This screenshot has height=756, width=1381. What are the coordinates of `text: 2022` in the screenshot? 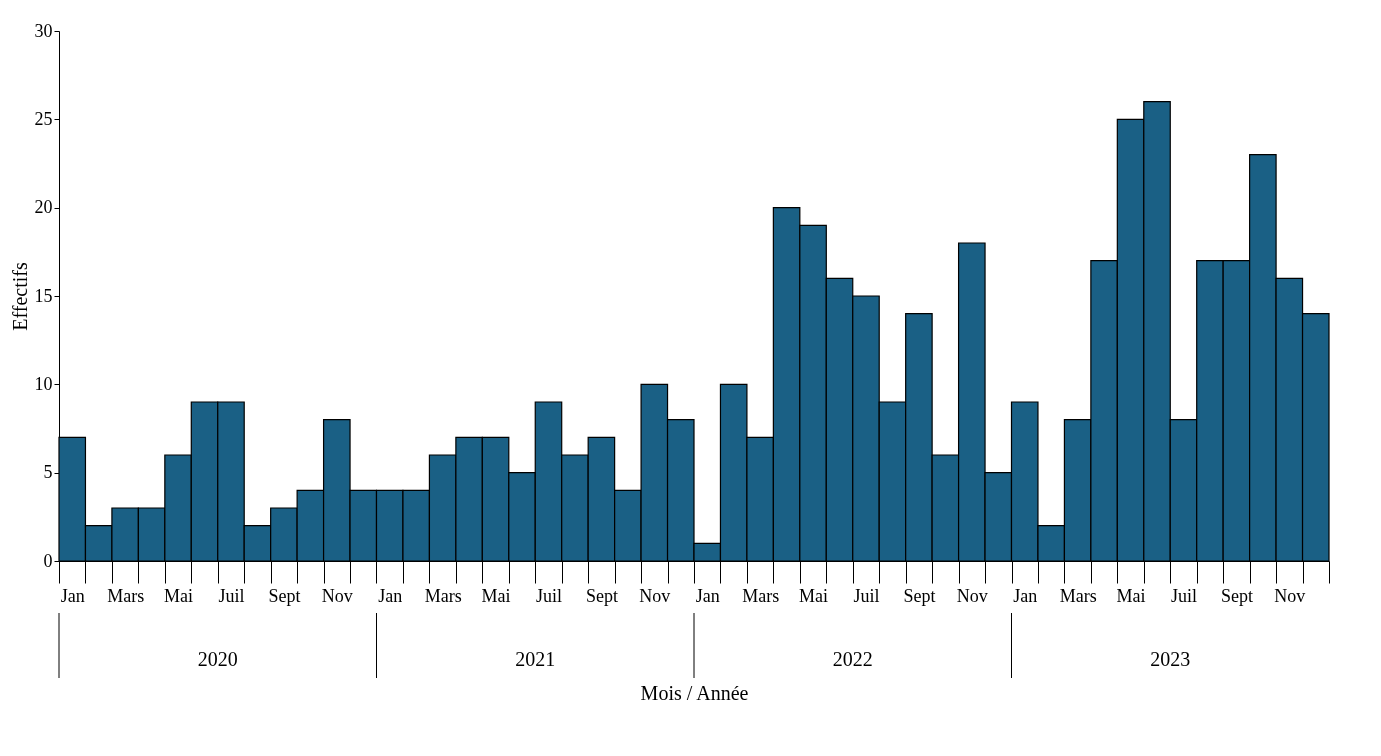 It's located at (852, 659).